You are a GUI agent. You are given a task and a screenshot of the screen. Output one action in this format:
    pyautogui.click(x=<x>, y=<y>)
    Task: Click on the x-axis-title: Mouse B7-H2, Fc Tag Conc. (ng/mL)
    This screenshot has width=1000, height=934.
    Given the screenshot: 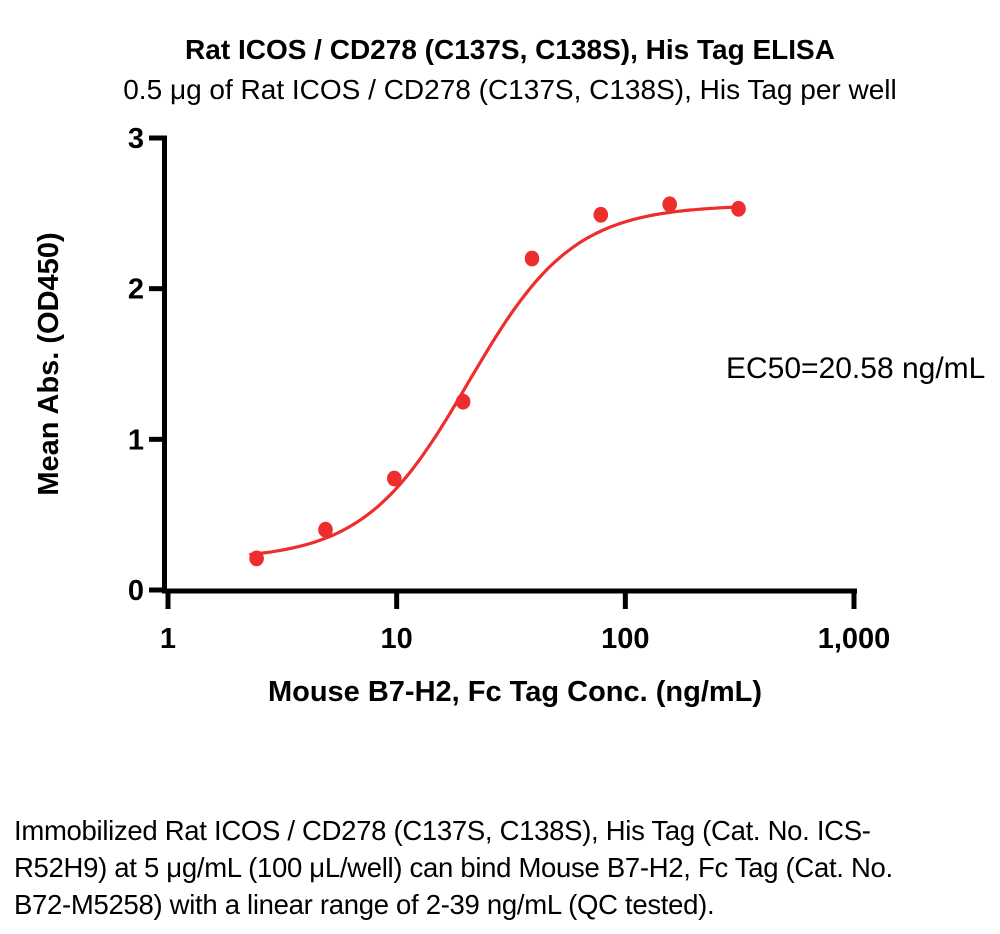 What is the action you would take?
    pyautogui.click(x=515, y=692)
    